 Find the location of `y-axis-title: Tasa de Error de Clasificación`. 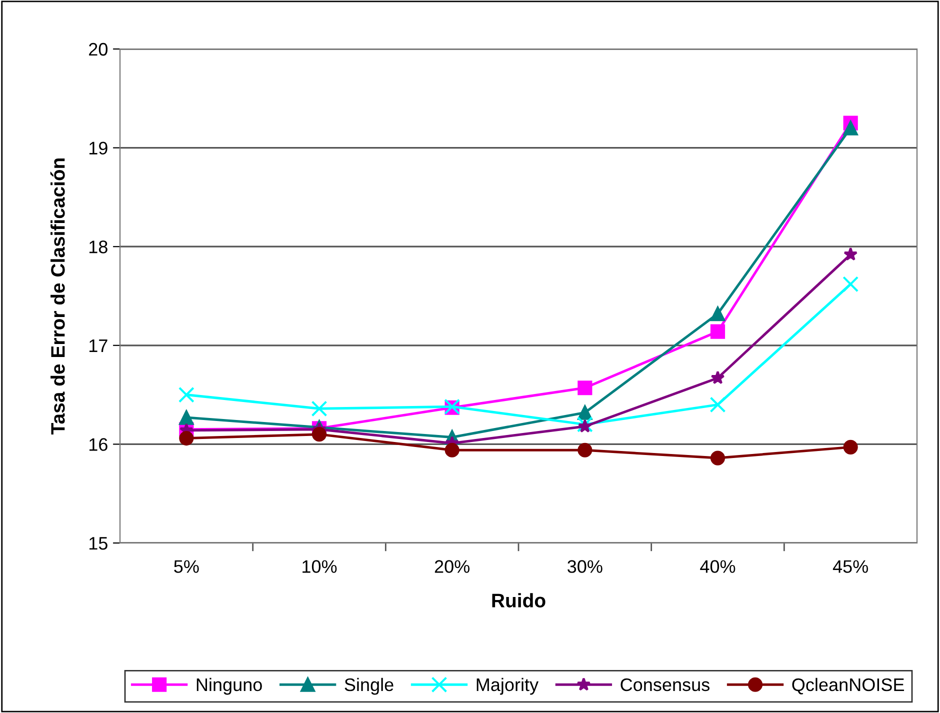

y-axis-title: Tasa de Error de Clasificación is located at coordinates (57, 296).